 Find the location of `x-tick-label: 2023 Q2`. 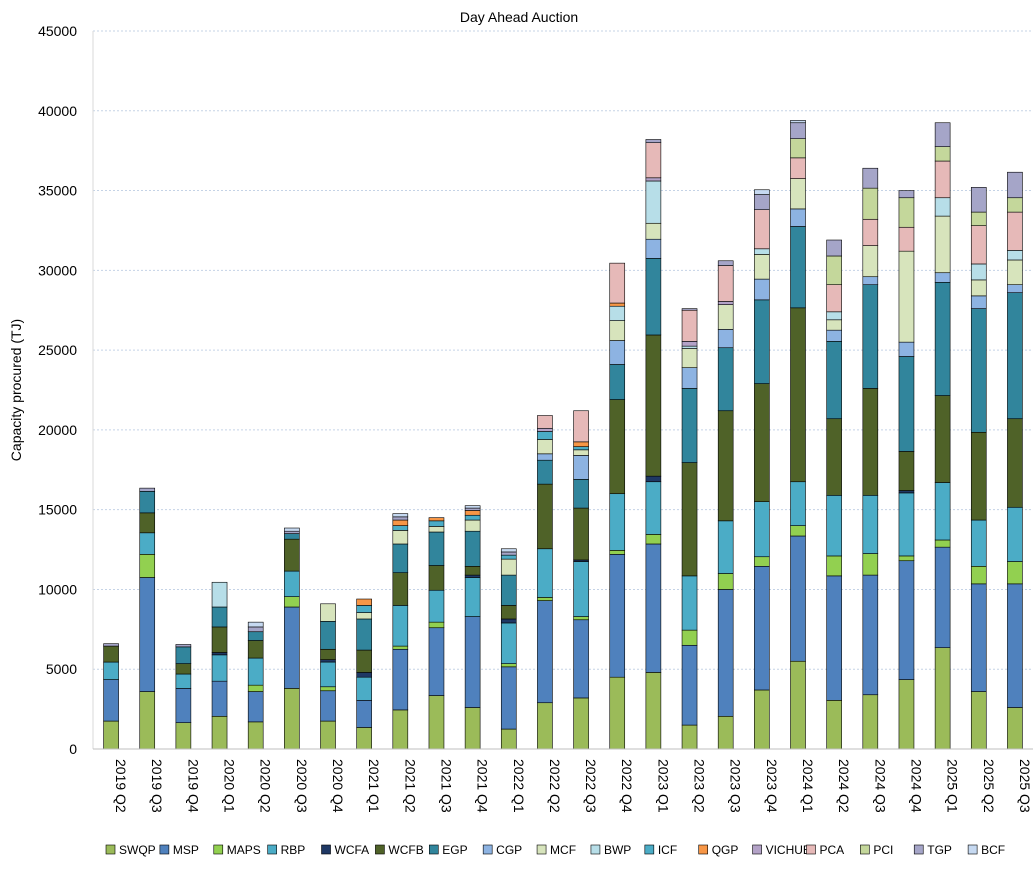

x-tick-label: 2023 Q2 is located at coordinates (700, 786).